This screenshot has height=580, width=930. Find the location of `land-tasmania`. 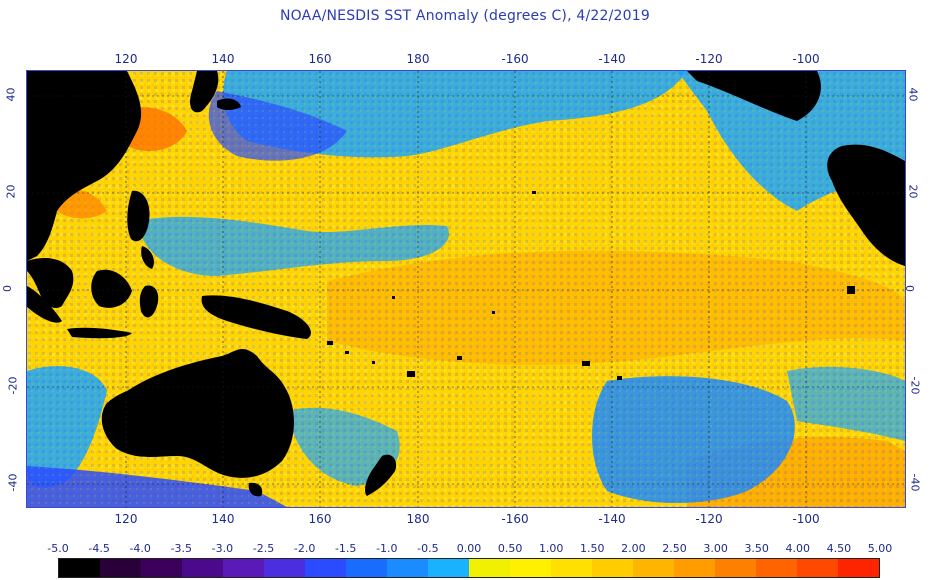

land-tasmania is located at coordinates (255, 489).